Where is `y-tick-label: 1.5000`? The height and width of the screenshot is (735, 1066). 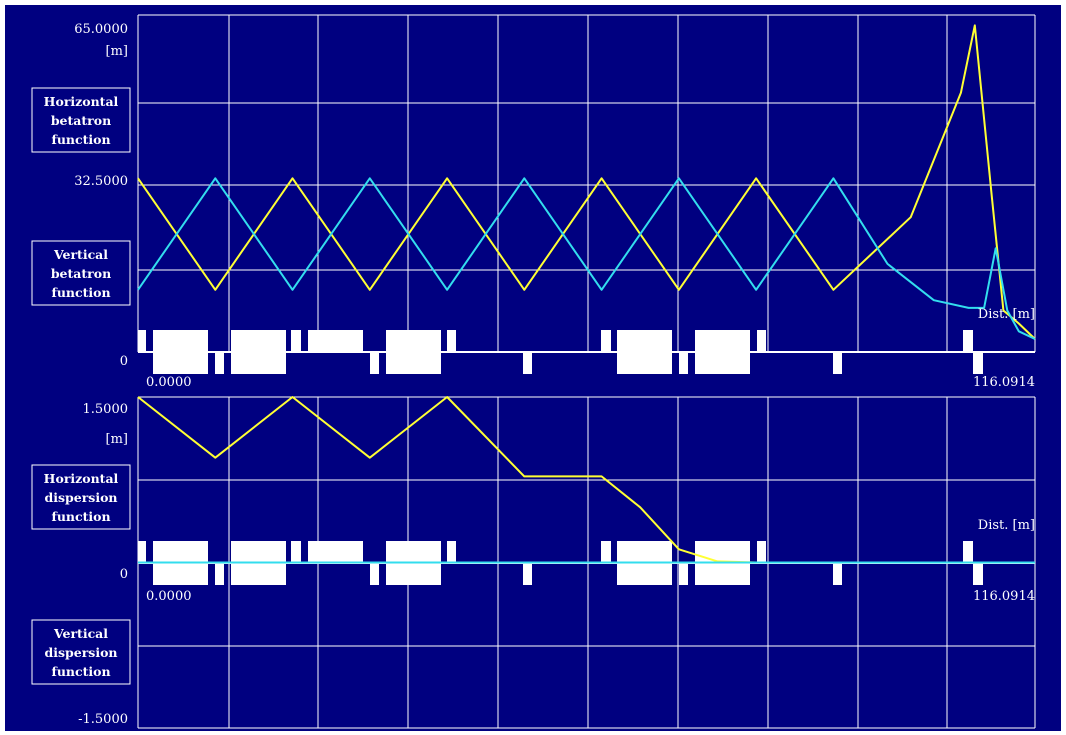 y-tick-label: 1.5000 is located at coordinates (106, 409).